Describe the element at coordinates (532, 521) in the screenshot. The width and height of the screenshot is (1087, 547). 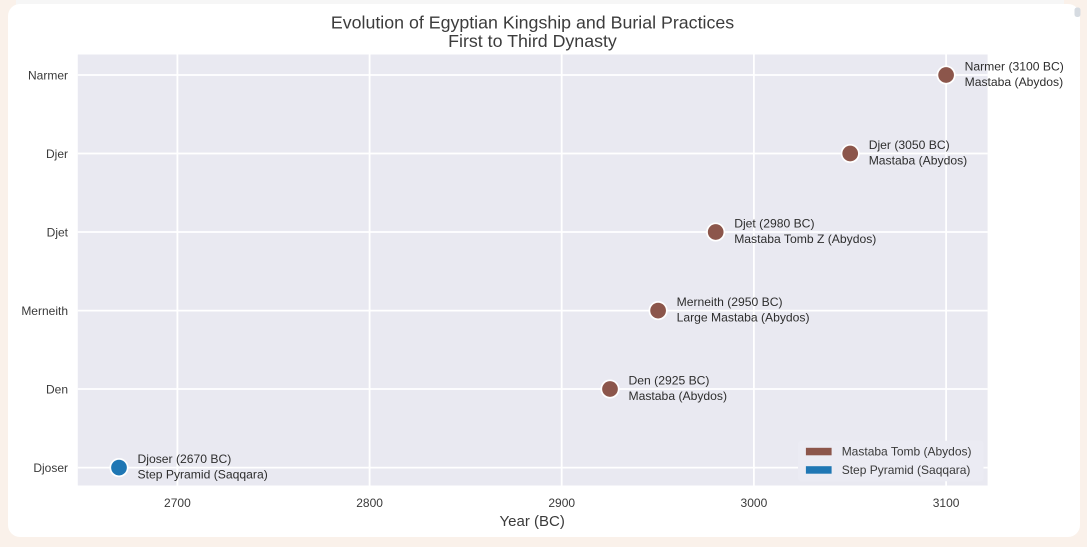
I see `svg-text: Year (BC)` at that location.